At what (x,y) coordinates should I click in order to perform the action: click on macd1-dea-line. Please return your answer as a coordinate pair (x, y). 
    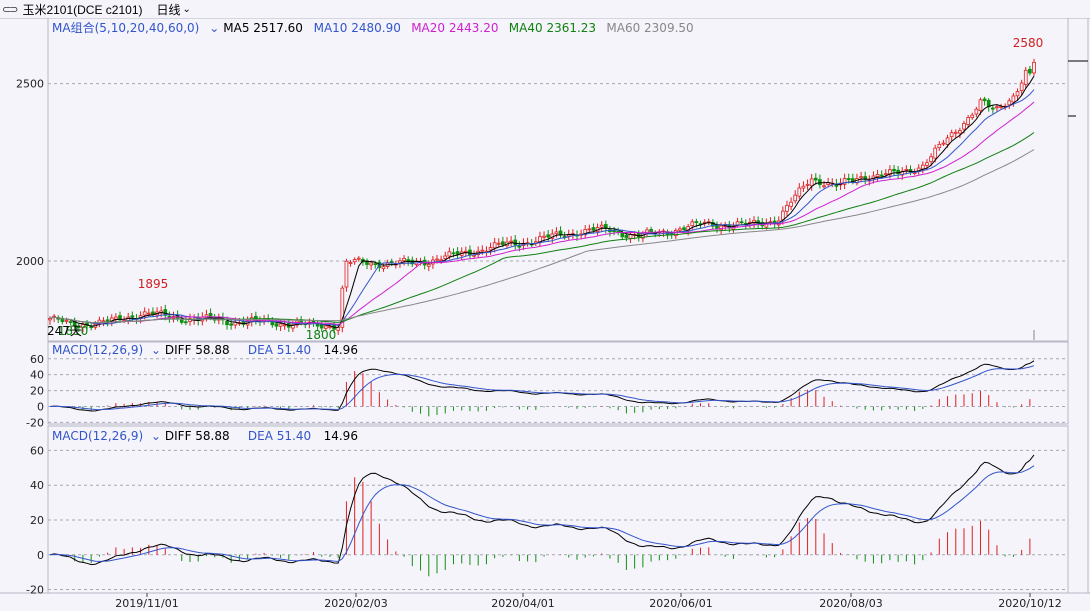
    Looking at the image, I should click on (542, 388).